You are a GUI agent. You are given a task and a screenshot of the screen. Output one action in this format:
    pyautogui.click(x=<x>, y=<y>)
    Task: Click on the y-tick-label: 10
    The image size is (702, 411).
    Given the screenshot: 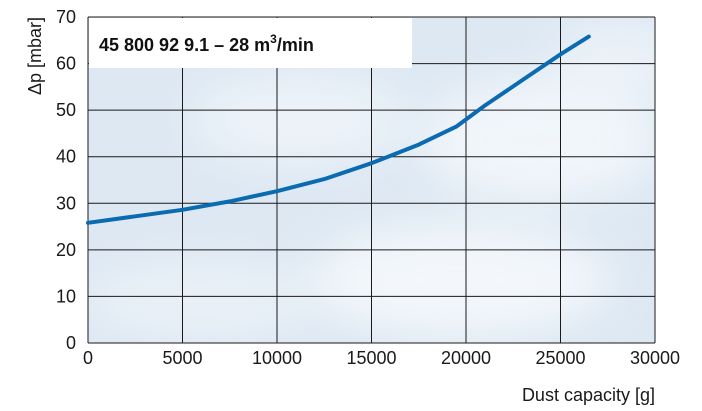 What is the action you would take?
    pyautogui.click(x=66, y=296)
    